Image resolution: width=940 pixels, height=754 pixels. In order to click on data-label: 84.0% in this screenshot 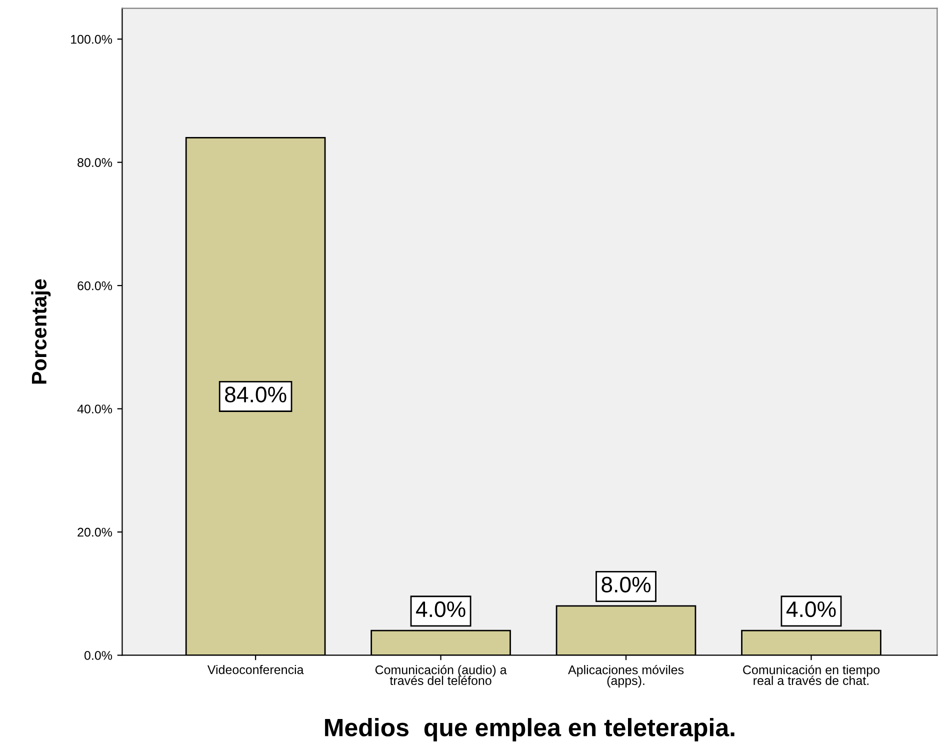, I will do `click(255, 394)`.